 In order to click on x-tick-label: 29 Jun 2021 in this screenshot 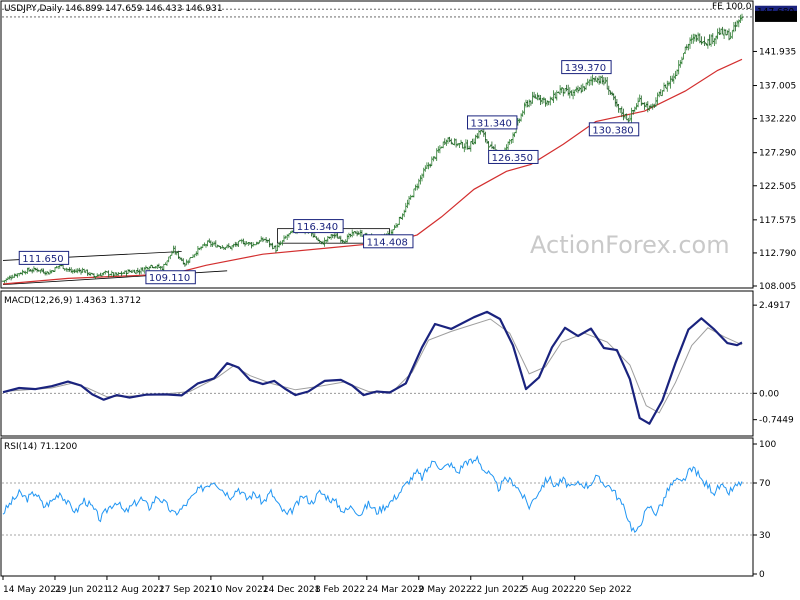, I will do `click(82, 590)`.